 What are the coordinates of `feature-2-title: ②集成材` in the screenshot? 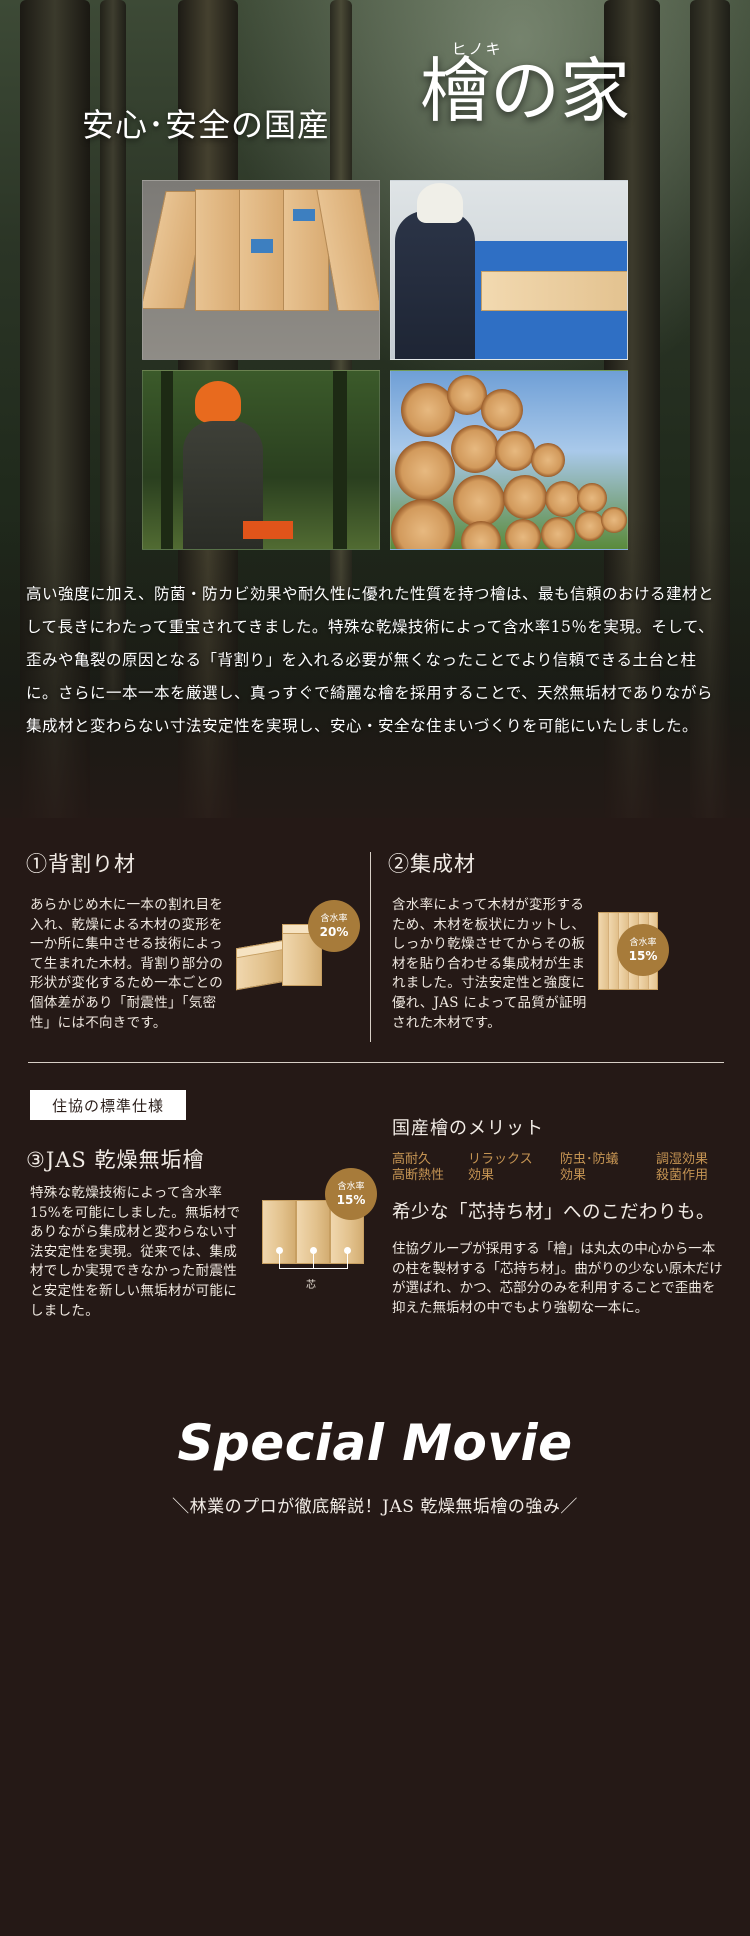 It's located at (432, 864).